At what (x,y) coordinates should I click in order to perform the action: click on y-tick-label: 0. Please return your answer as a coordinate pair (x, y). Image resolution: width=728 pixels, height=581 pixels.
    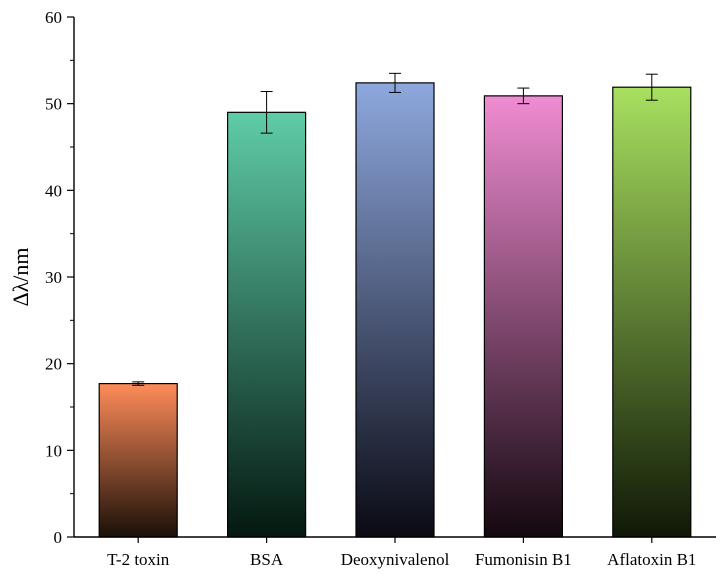
    Looking at the image, I should click on (58, 537).